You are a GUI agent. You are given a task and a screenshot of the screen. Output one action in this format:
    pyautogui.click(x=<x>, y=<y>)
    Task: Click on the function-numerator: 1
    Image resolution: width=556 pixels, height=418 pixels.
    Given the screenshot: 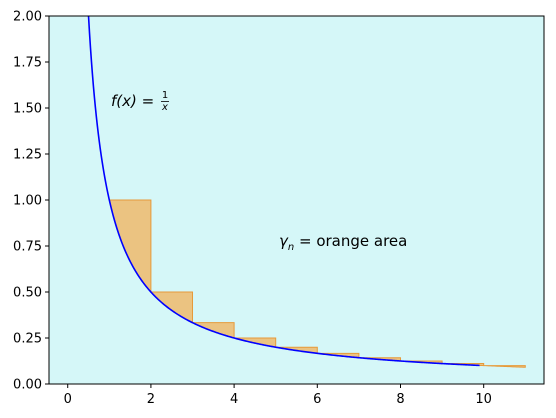 What is the action you would take?
    pyautogui.click(x=165, y=95)
    